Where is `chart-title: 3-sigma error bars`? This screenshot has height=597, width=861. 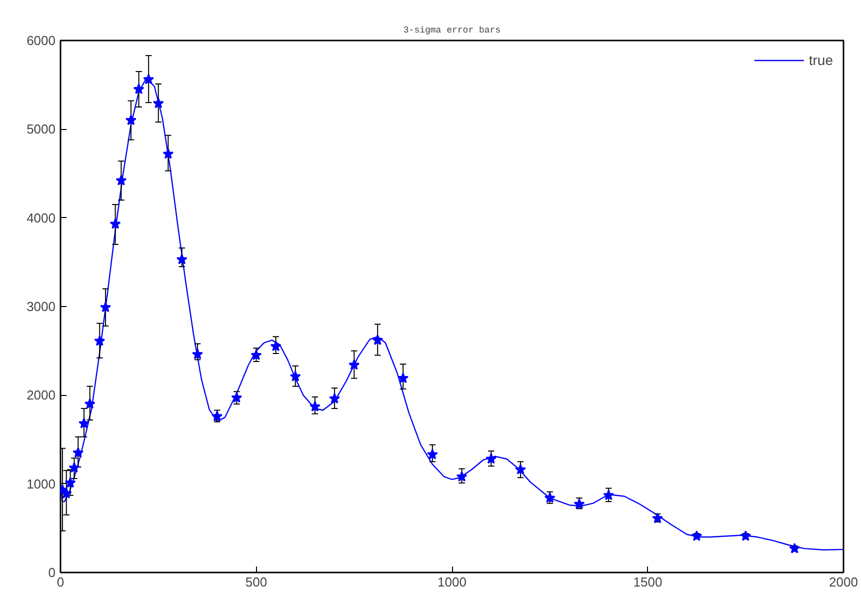 chart-title: 3-sigma error bars is located at coordinates (452, 31).